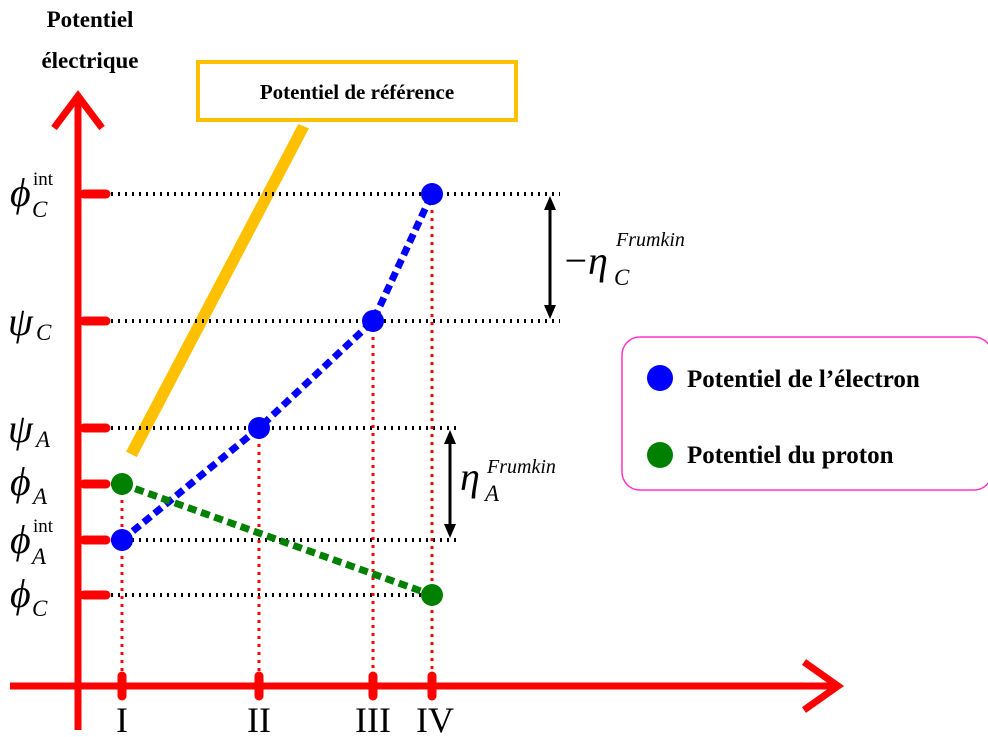 This screenshot has height=737, width=988. I want to click on proton-point-I, so click(122, 484).